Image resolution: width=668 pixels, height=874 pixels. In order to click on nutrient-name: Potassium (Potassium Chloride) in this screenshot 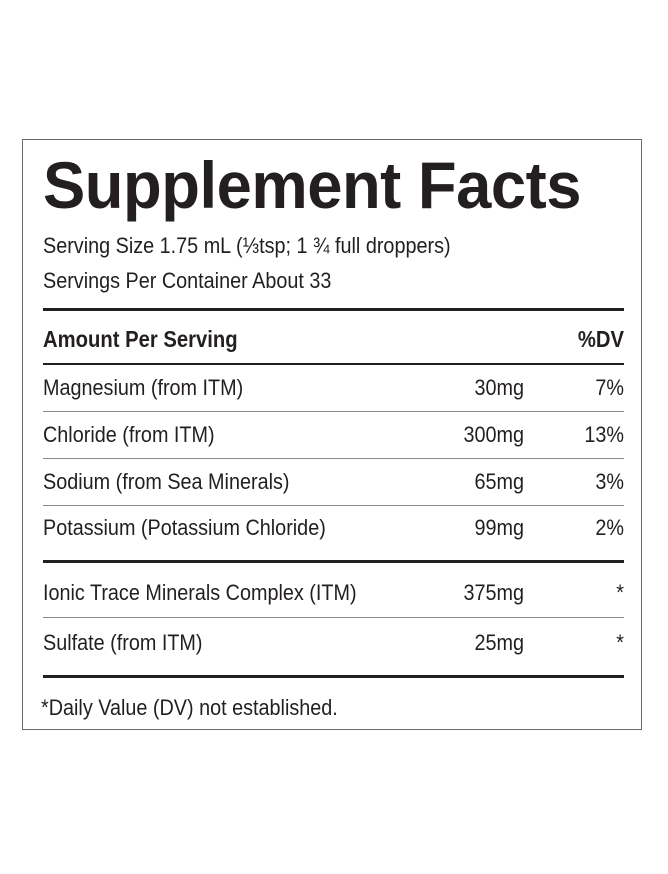, I will do `click(184, 527)`.